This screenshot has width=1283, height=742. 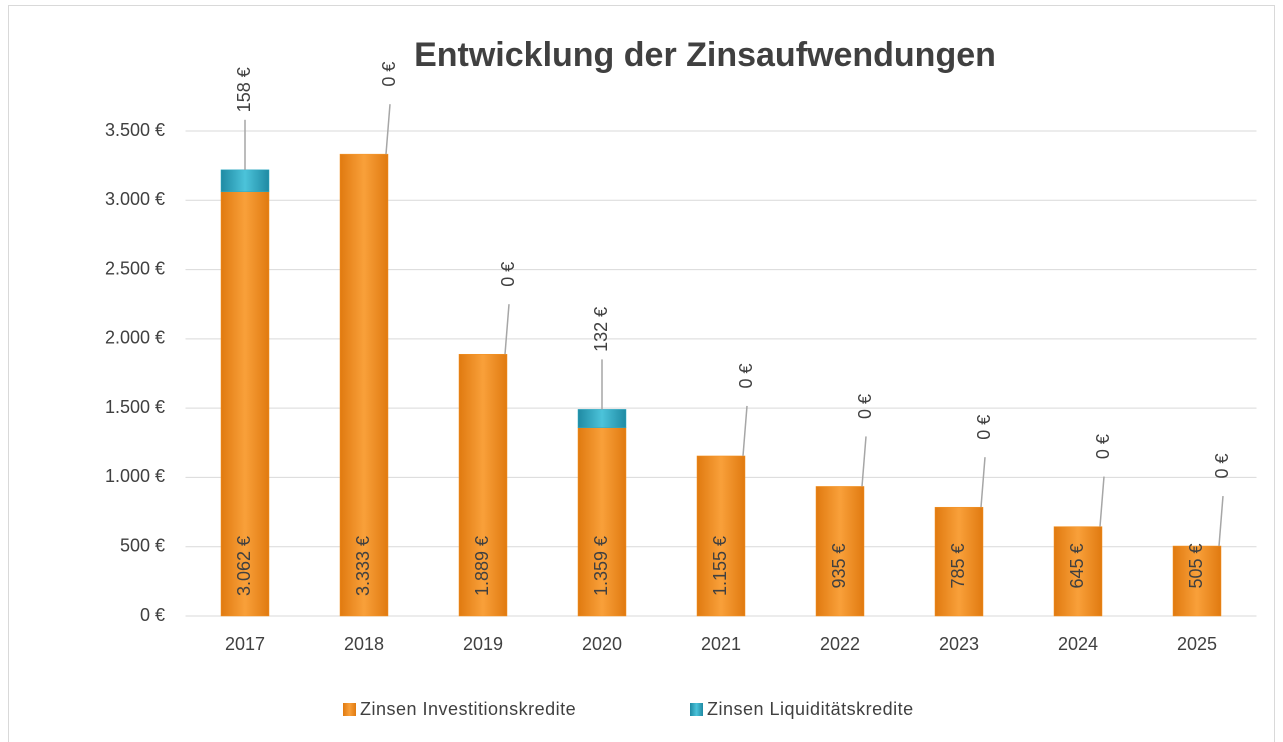 What do you see at coordinates (1197, 644) in the screenshot?
I see `x-tick-label: 2025` at bounding box center [1197, 644].